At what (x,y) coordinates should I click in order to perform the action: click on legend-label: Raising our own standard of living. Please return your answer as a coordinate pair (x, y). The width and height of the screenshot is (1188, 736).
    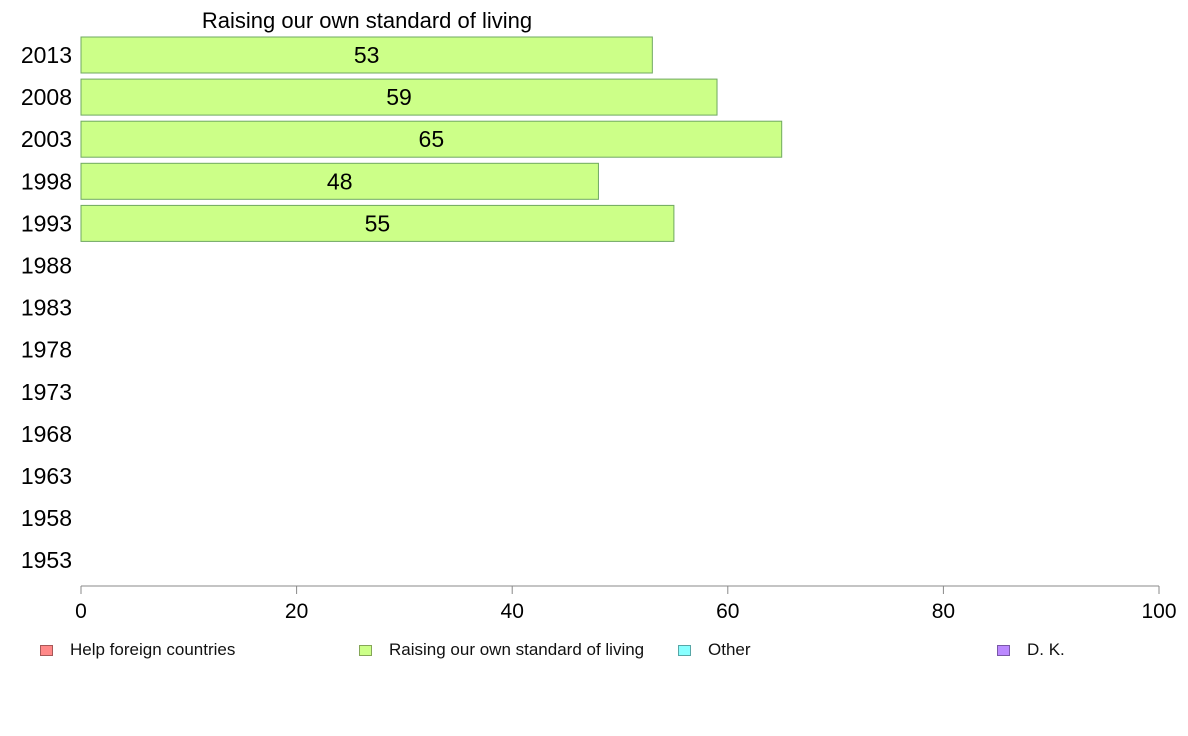
    Looking at the image, I should click on (517, 649).